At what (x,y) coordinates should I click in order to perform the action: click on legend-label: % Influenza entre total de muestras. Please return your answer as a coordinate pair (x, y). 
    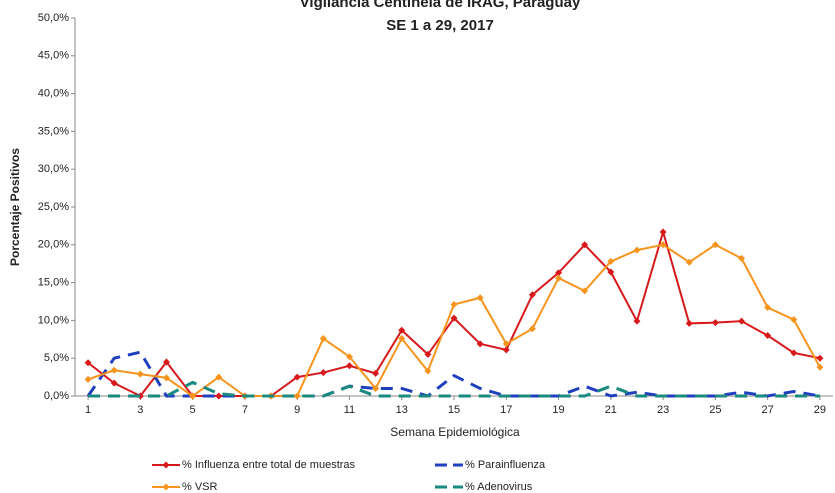
    Looking at the image, I should click on (269, 465).